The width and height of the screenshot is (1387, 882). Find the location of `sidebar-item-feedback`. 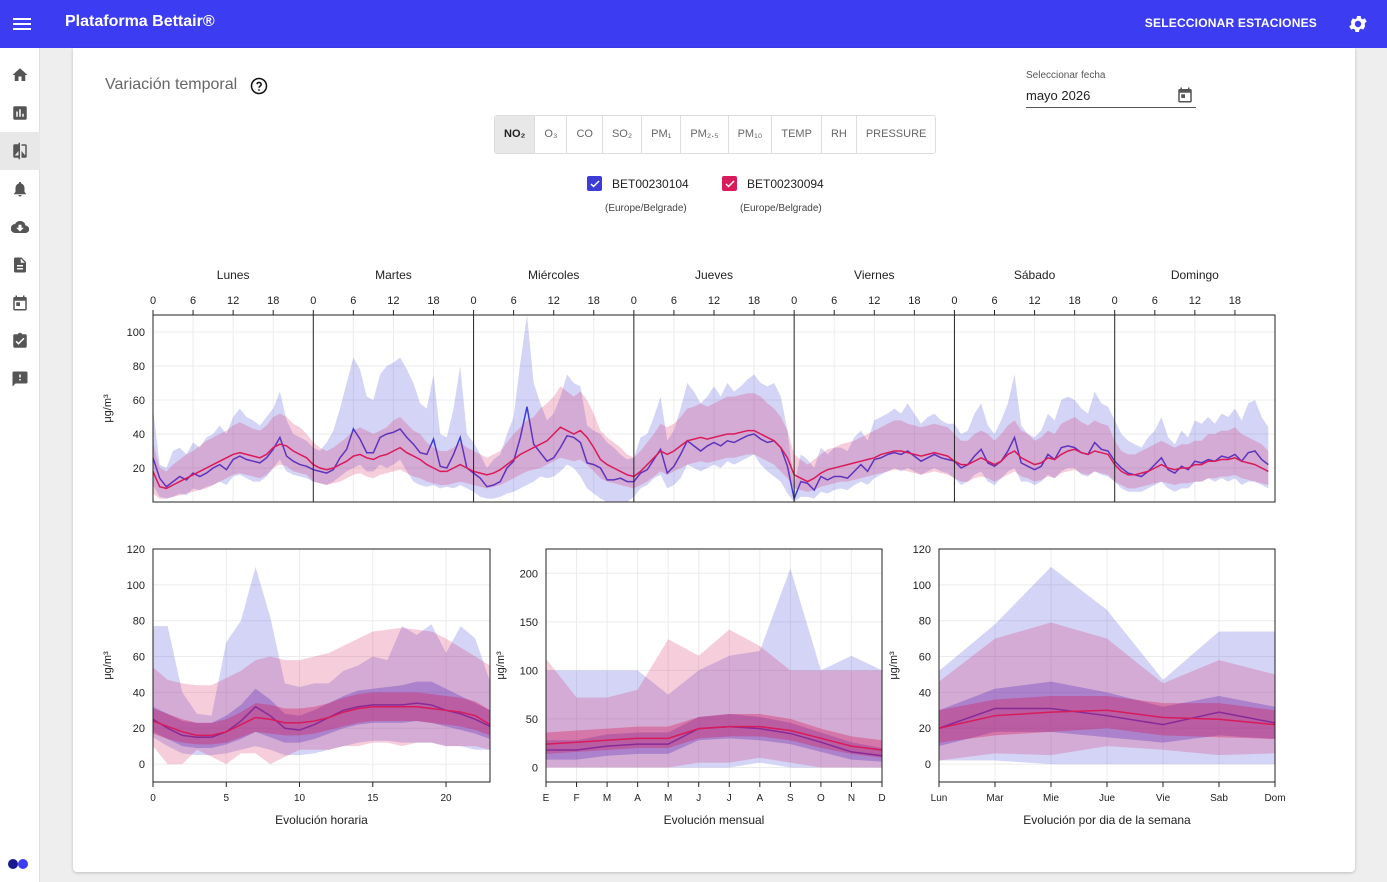

sidebar-item-feedback is located at coordinates (20, 379).